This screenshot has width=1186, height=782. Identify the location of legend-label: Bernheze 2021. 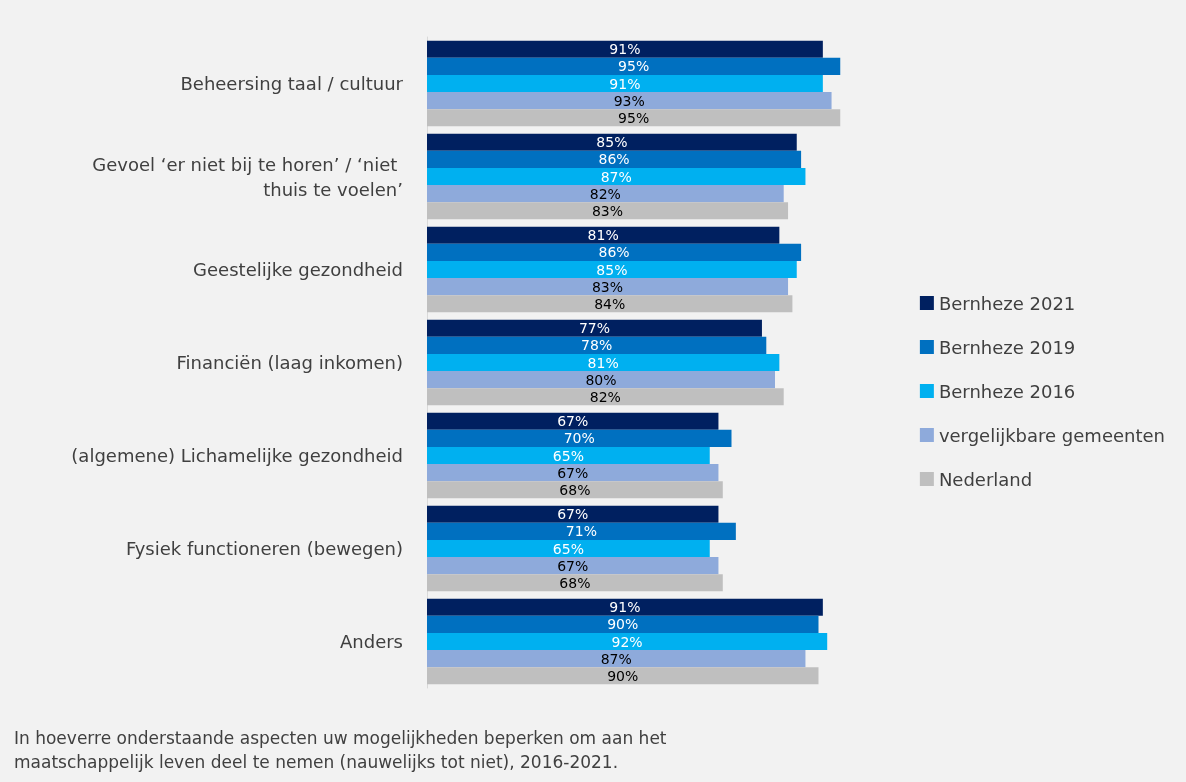
(1007, 303).